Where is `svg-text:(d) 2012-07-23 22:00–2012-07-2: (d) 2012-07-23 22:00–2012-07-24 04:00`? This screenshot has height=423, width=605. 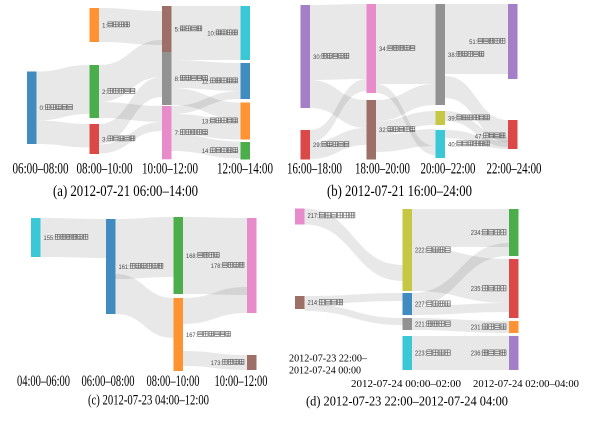 svg-text:(d) 2012-07-23 22:00–2012-07-2: (d) 2012-07-23 22:00–2012-07-24 04:00 is located at coordinates (407, 402).